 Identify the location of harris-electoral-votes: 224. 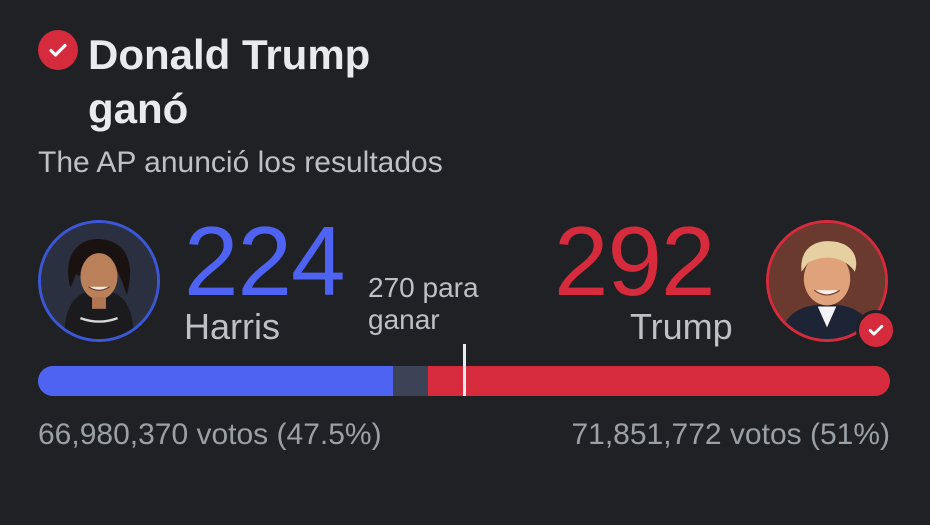
(265, 261).